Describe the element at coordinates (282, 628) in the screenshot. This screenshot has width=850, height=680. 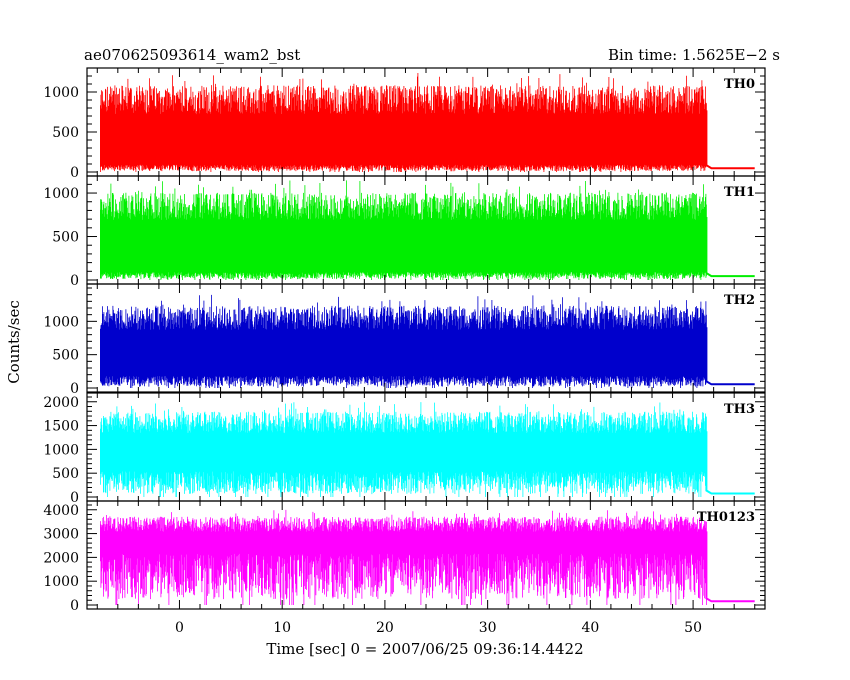
I see `x-tick-label: 10` at that location.